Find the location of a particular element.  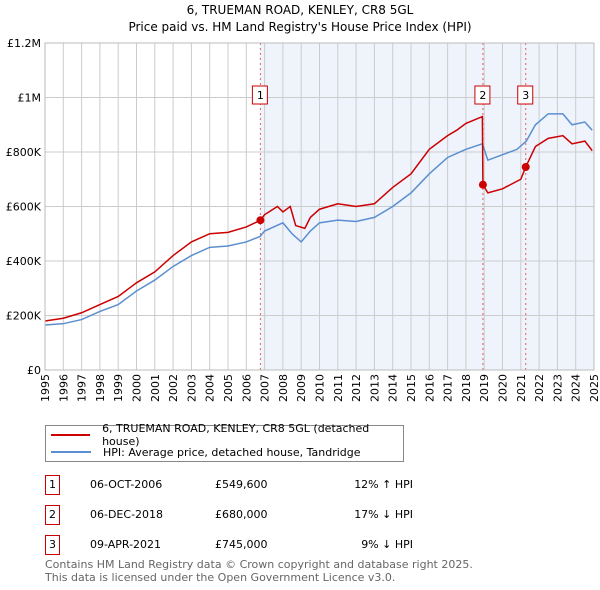

sale-hpi-diff: 12% ↑ HPI is located at coordinates (383, 484).